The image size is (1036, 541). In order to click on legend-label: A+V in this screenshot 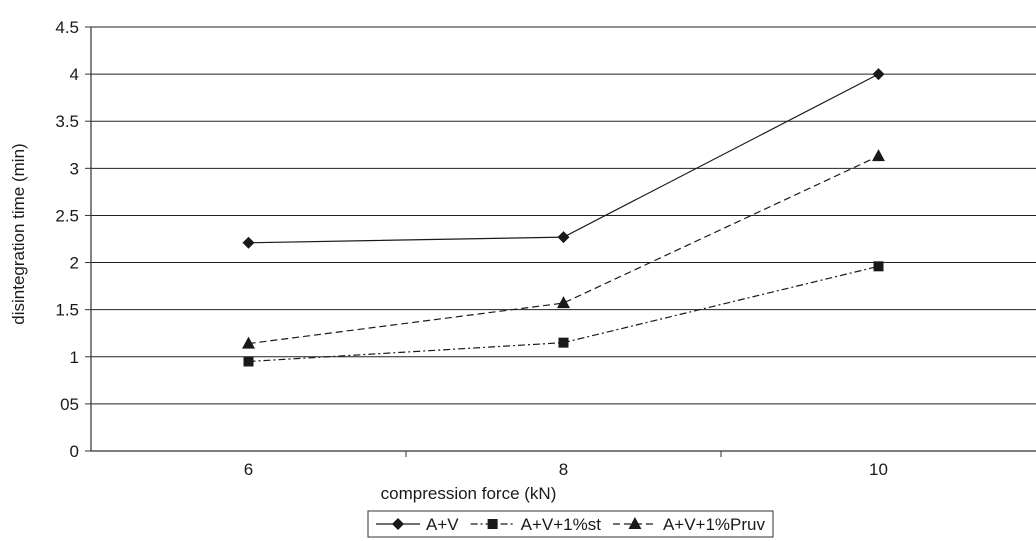, I will do `click(442, 524)`.